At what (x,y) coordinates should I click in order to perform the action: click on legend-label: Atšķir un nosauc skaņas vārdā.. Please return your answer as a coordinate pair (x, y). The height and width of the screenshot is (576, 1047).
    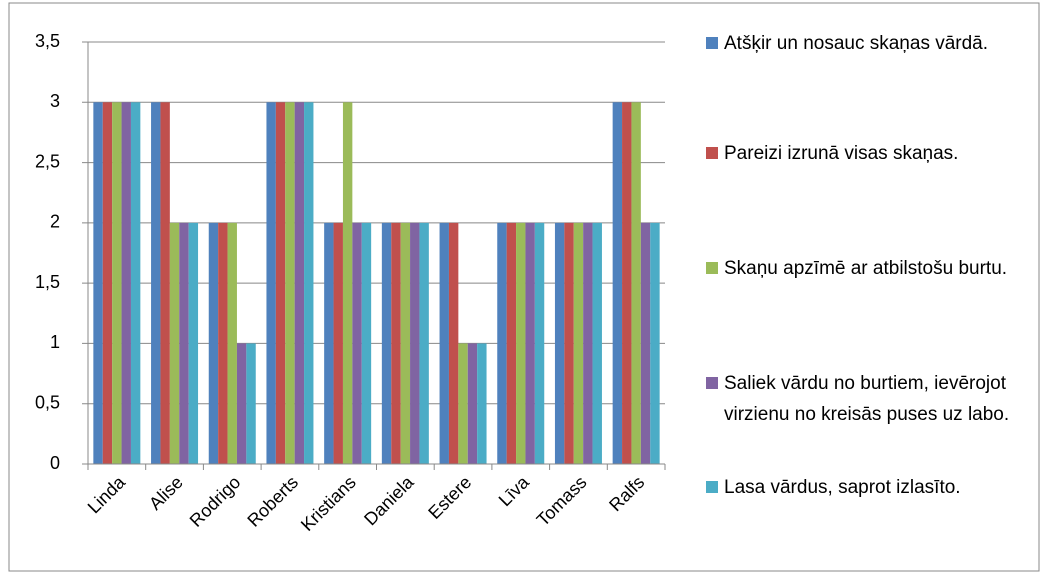
    Looking at the image, I should click on (856, 43).